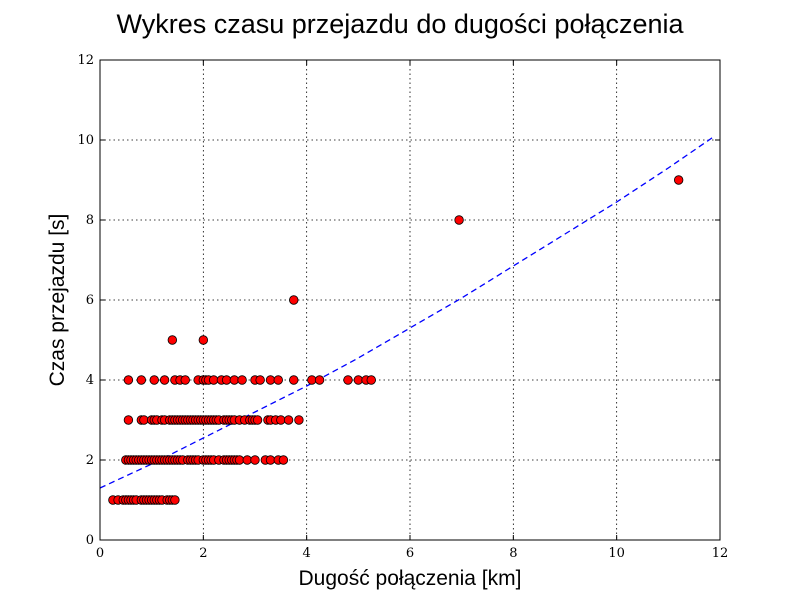  What do you see at coordinates (90, 540) in the screenshot?
I see `y-tick-label: 0` at bounding box center [90, 540].